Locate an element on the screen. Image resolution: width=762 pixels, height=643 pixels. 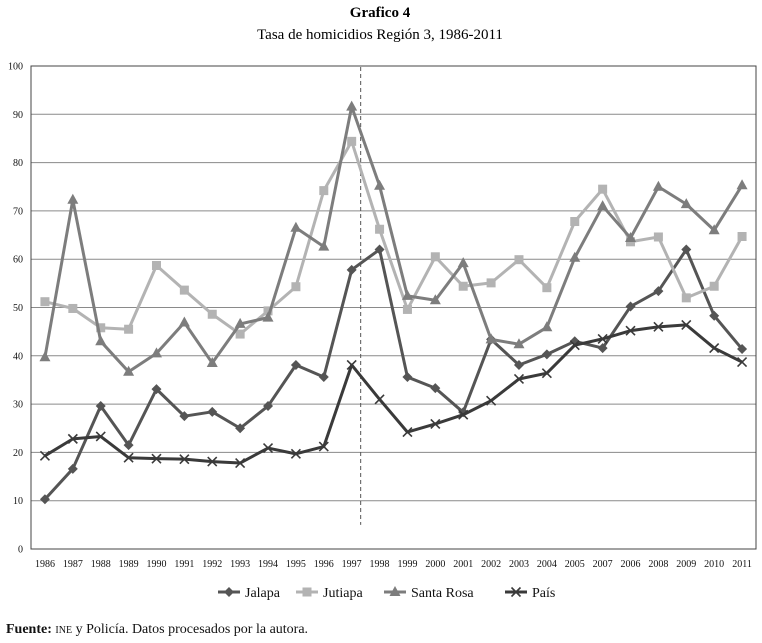
y-tick-label: 80 is located at coordinates (18, 163).